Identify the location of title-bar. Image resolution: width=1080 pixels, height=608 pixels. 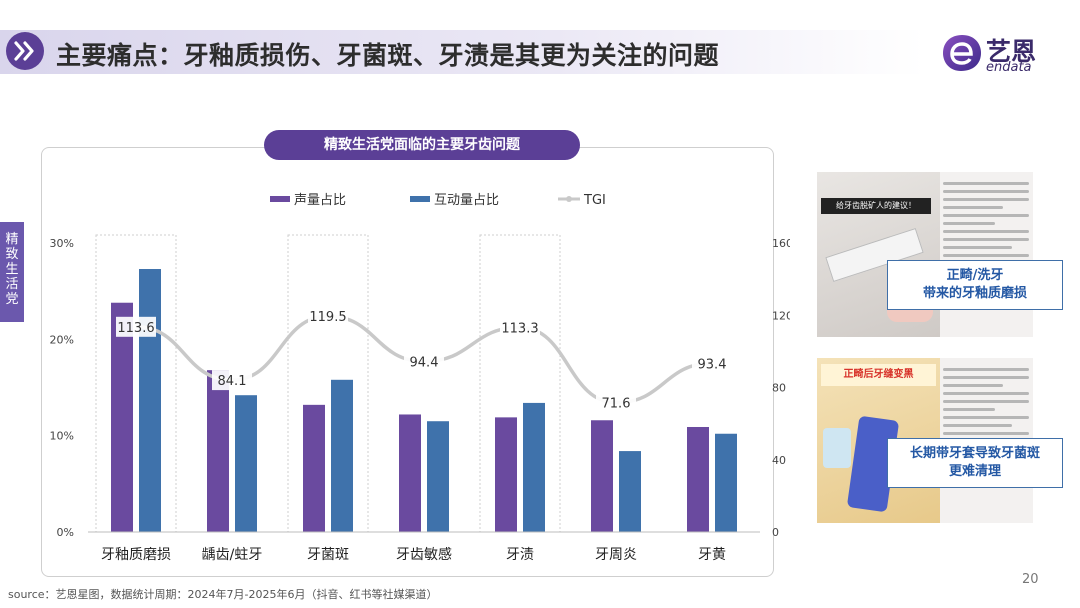
(462, 52).